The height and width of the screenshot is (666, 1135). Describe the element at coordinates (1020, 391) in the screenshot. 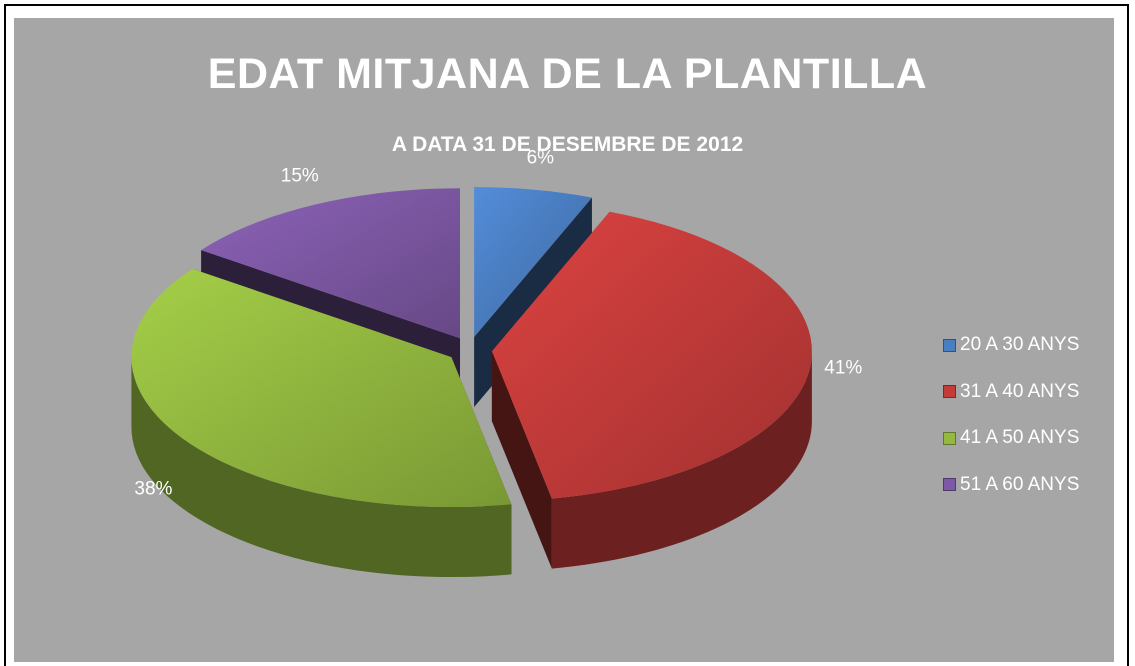

I see `legend-label: 31 A 40 ANYS` at that location.